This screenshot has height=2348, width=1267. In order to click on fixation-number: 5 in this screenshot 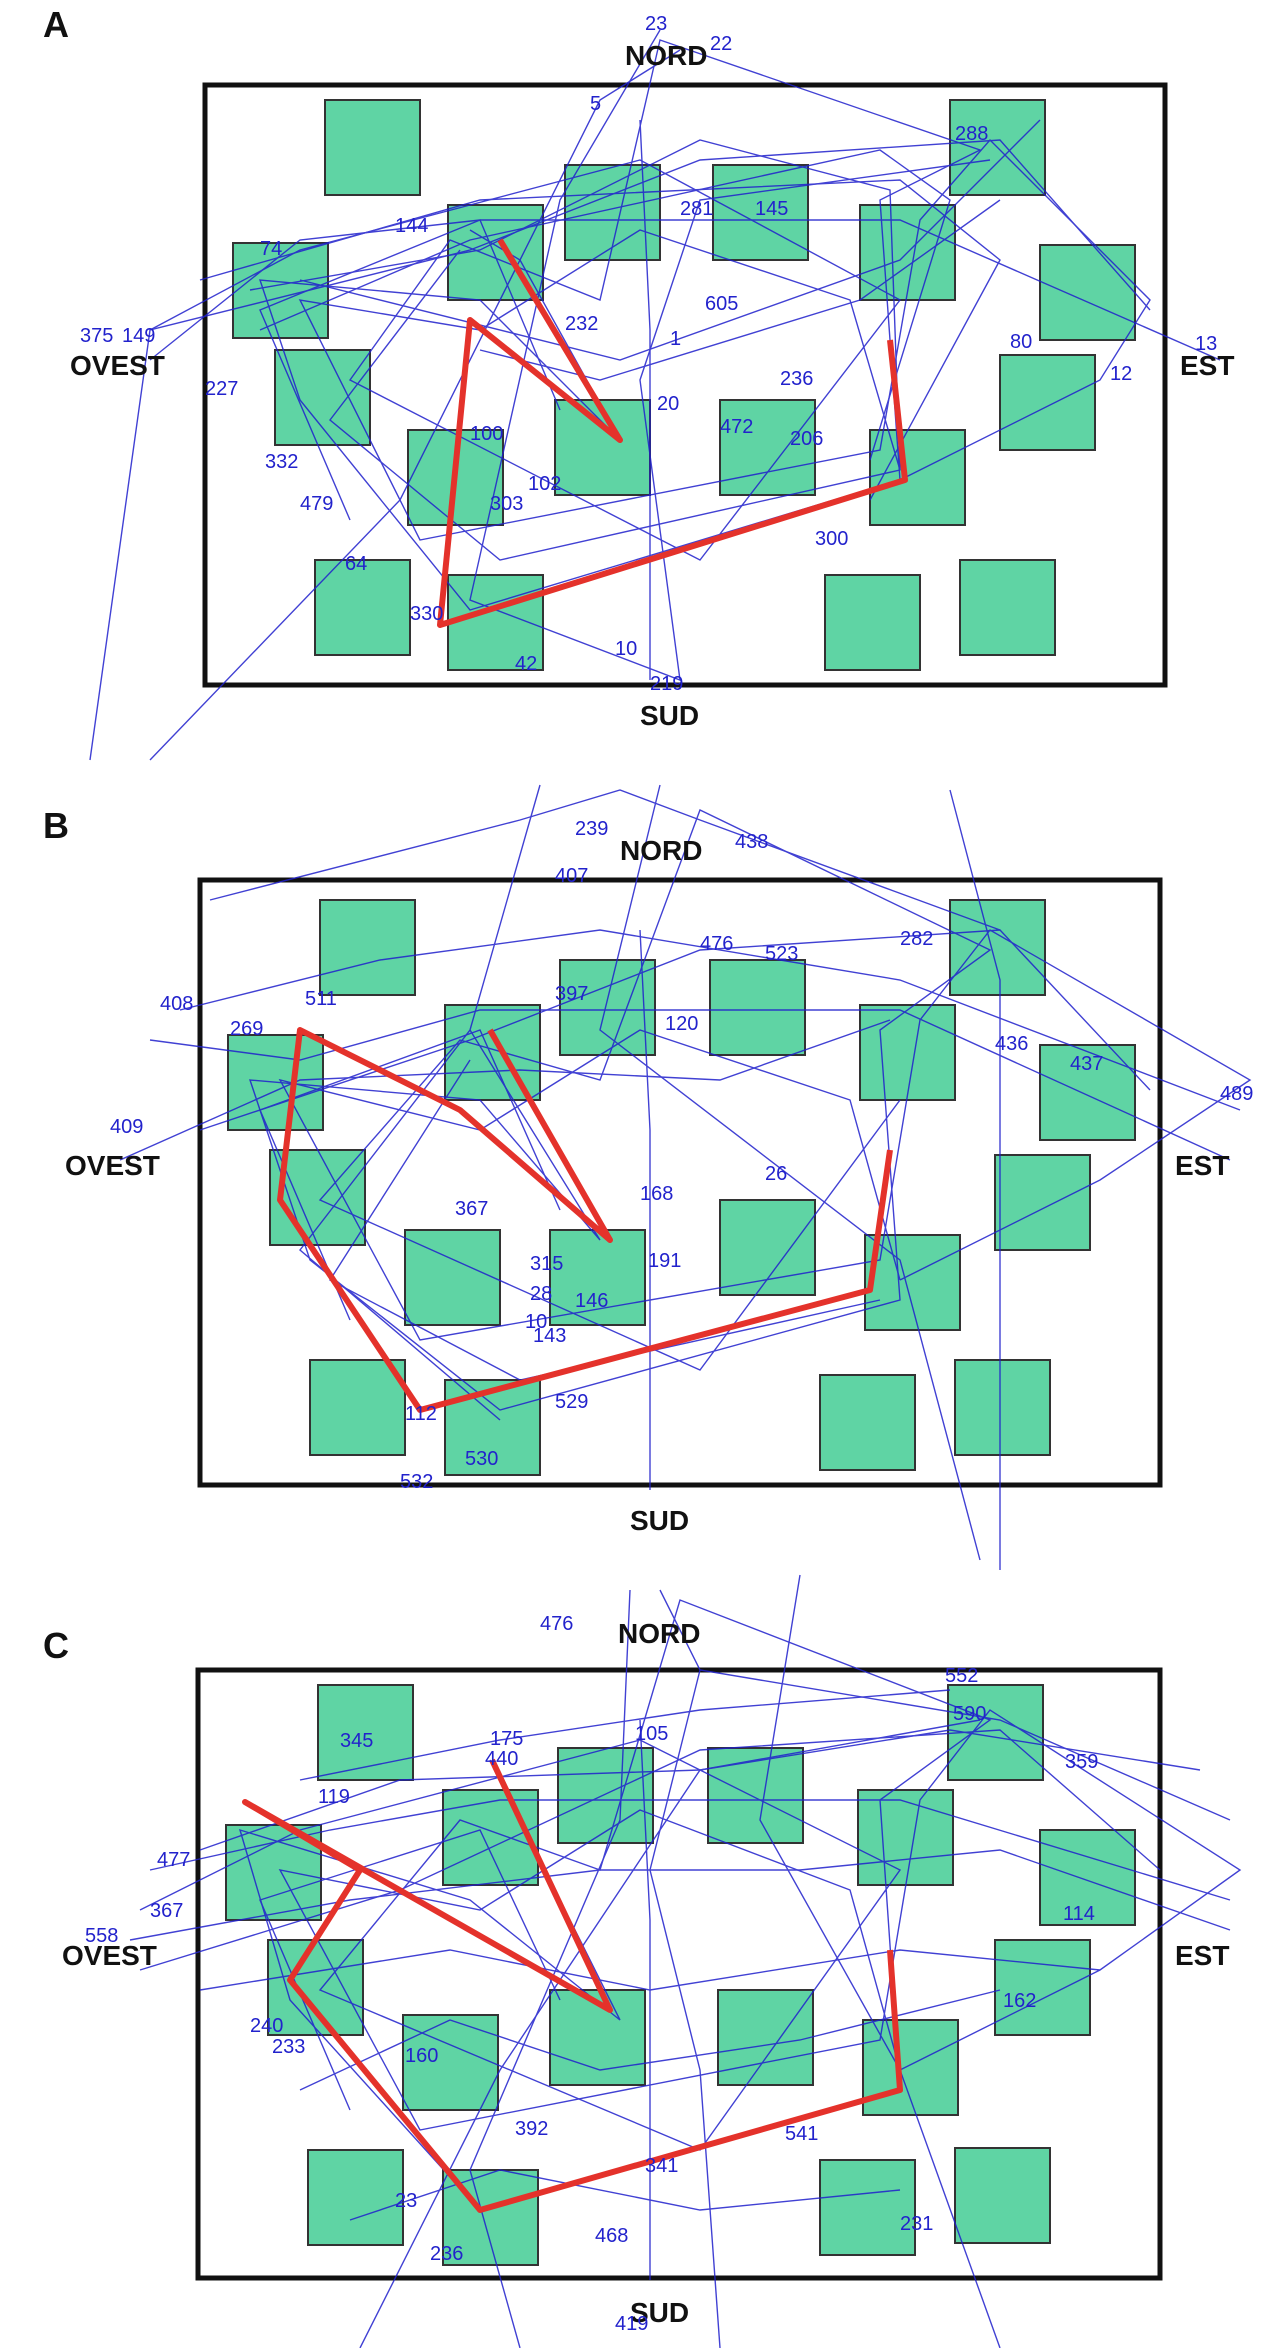, I will do `click(595, 104)`.